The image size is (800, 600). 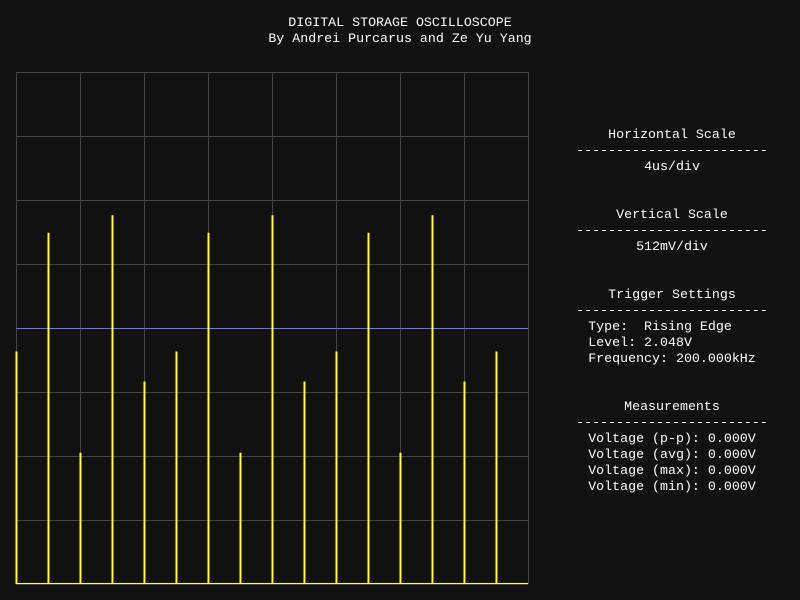 I want to click on panel-line: 4us/div, so click(x=672, y=166).